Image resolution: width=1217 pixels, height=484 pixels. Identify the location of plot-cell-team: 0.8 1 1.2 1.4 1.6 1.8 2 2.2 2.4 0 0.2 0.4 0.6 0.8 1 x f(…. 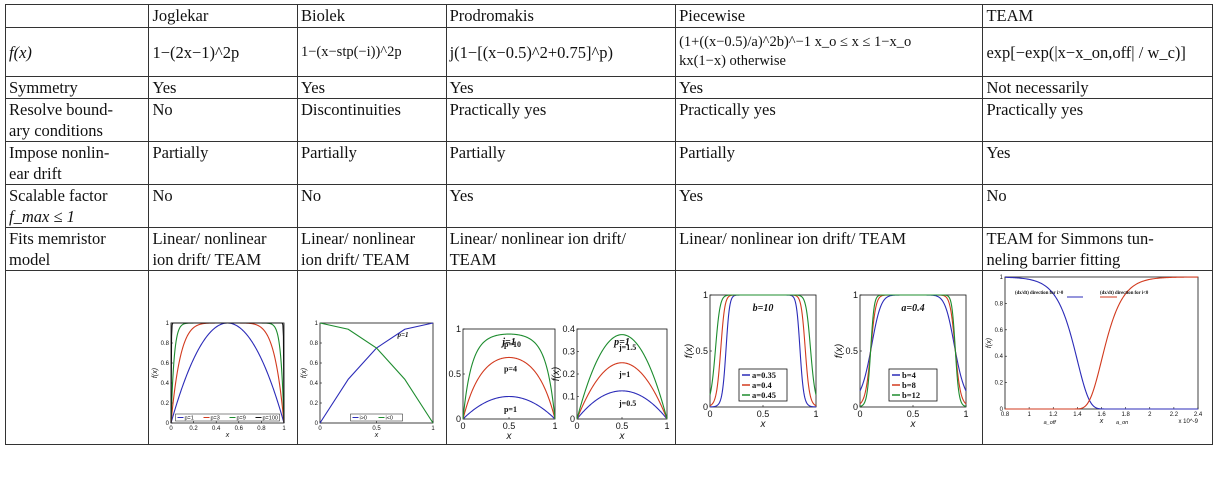
(1097, 357).